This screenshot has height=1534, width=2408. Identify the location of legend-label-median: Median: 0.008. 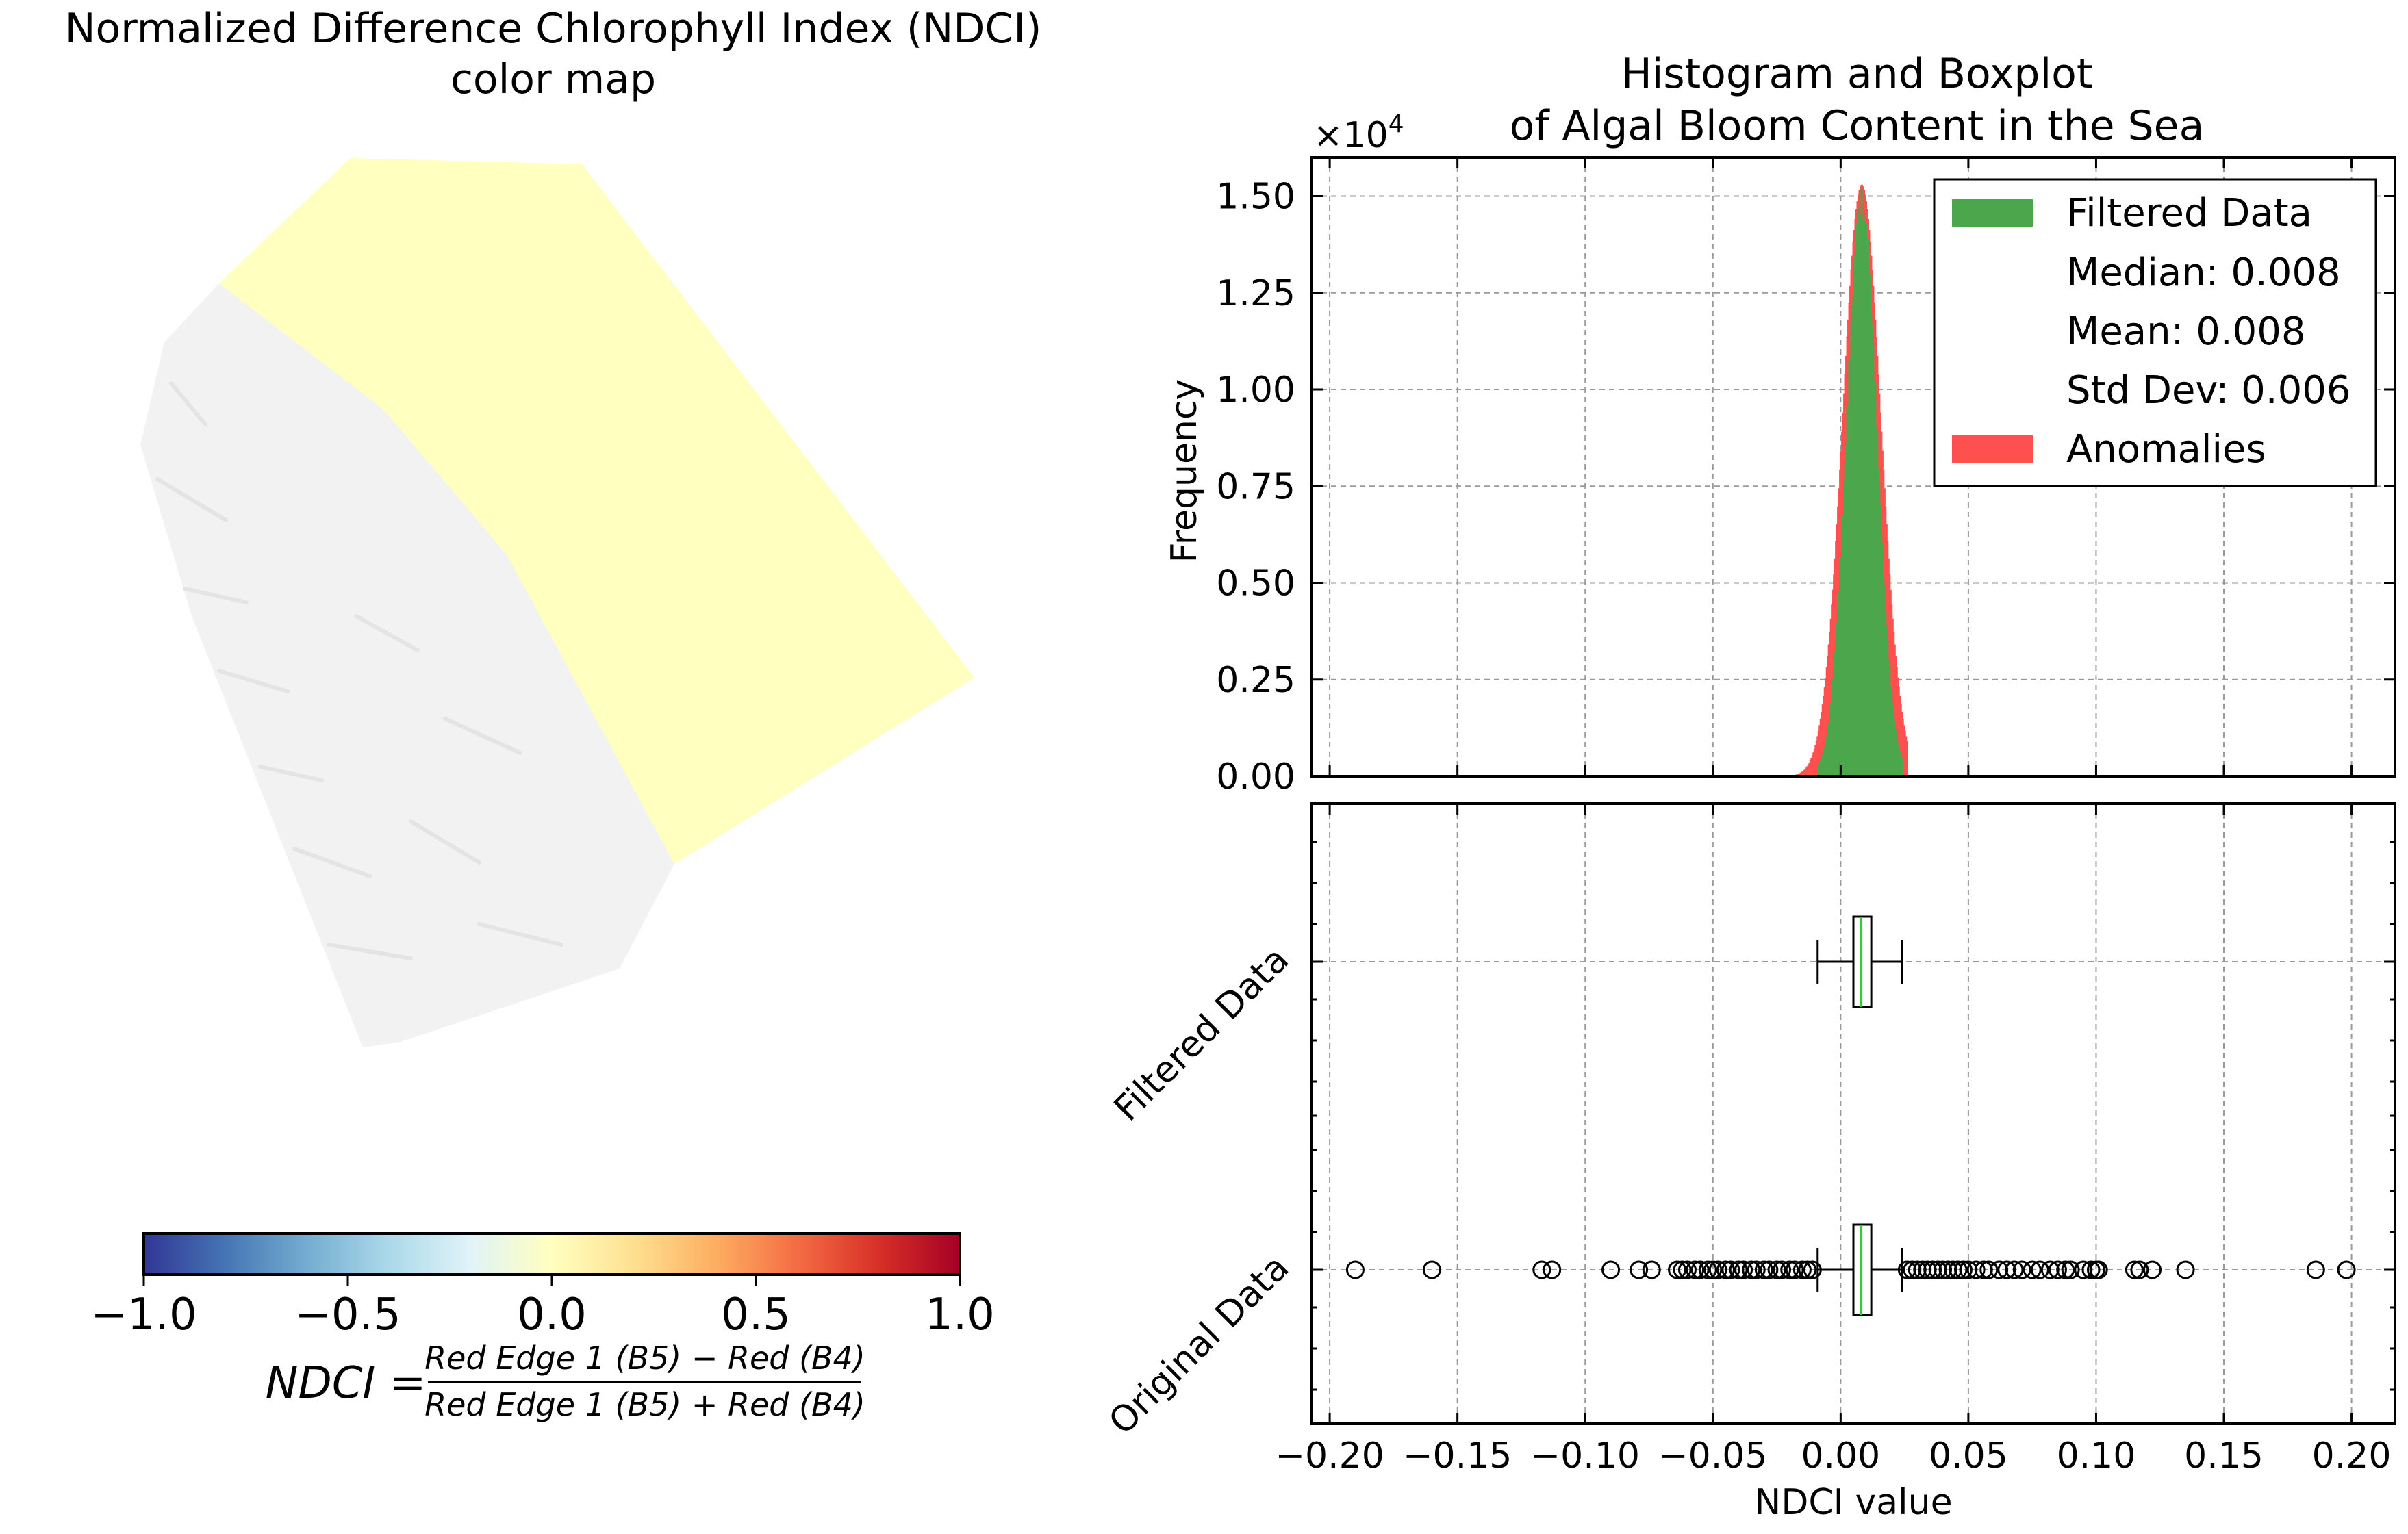
(2203, 273).